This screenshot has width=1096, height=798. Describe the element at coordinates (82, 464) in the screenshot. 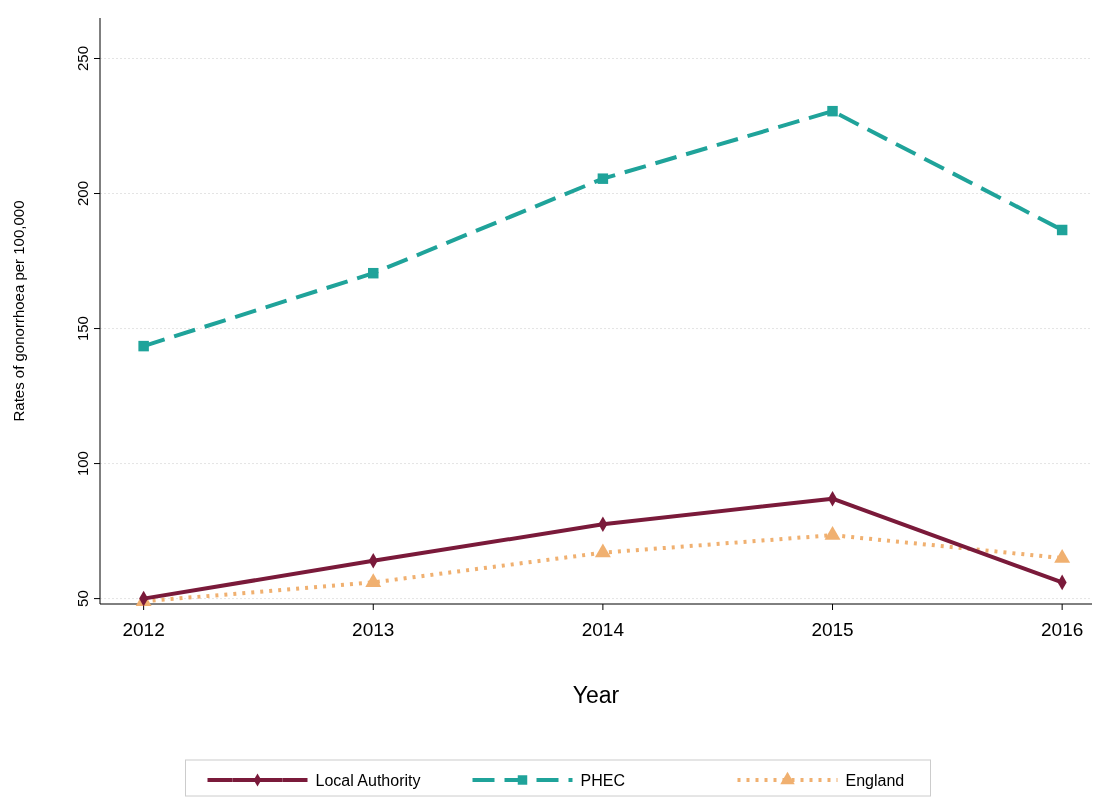

I see `y-tick-label: 100` at that location.